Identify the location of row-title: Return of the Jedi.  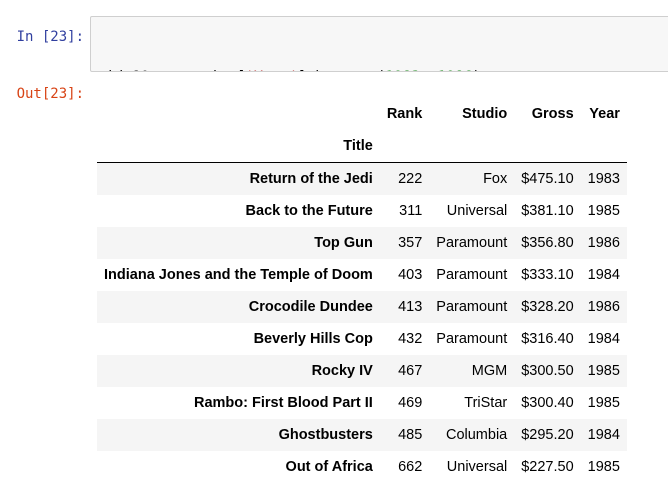
(311, 179).